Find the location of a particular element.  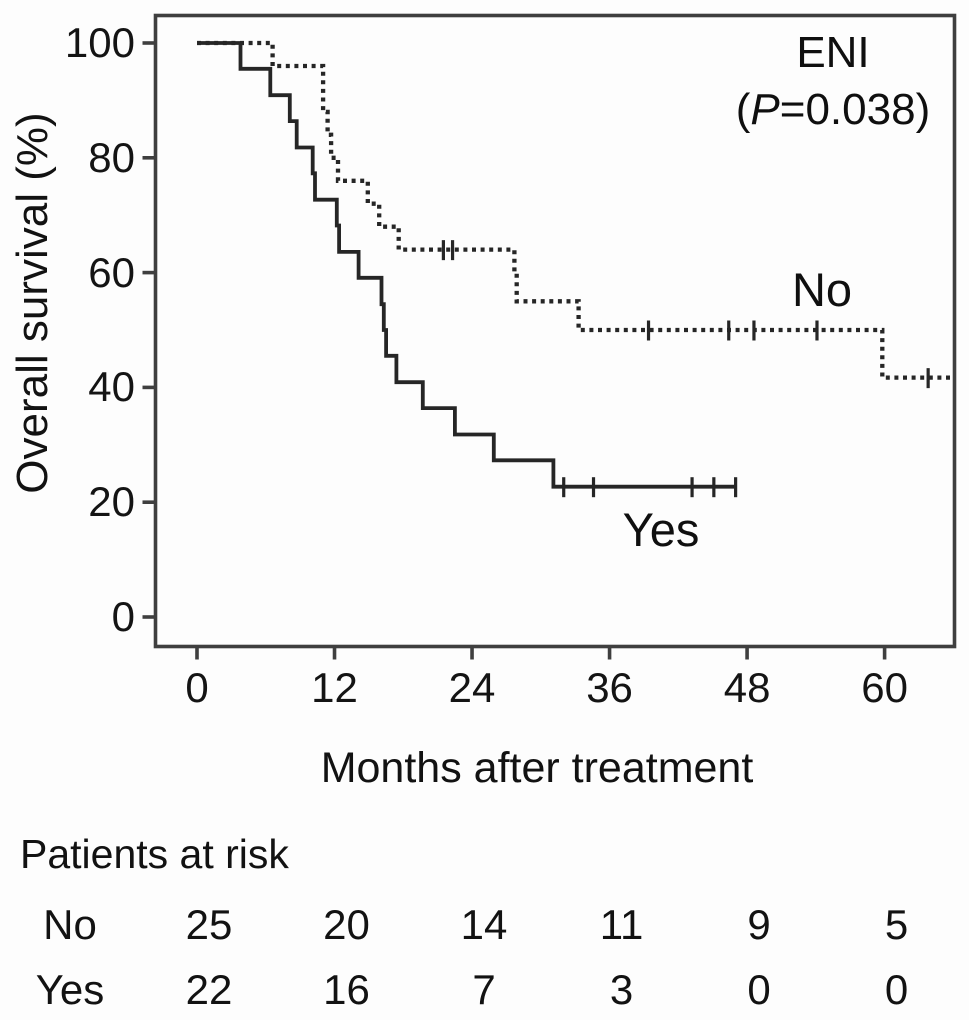

x-tick-label: 24 is located at coordinates (472, 687).